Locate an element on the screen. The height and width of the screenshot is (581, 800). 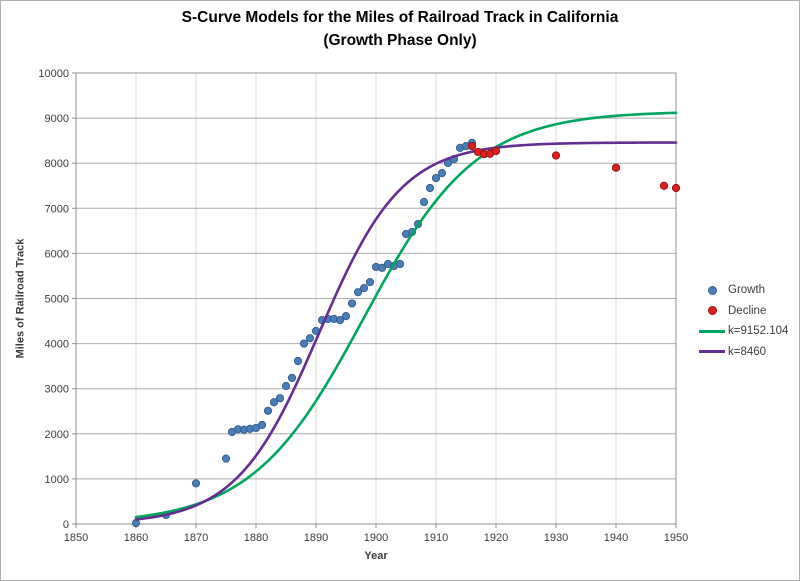
y-tick-label: 1000 is located at coordinates (57, 480).